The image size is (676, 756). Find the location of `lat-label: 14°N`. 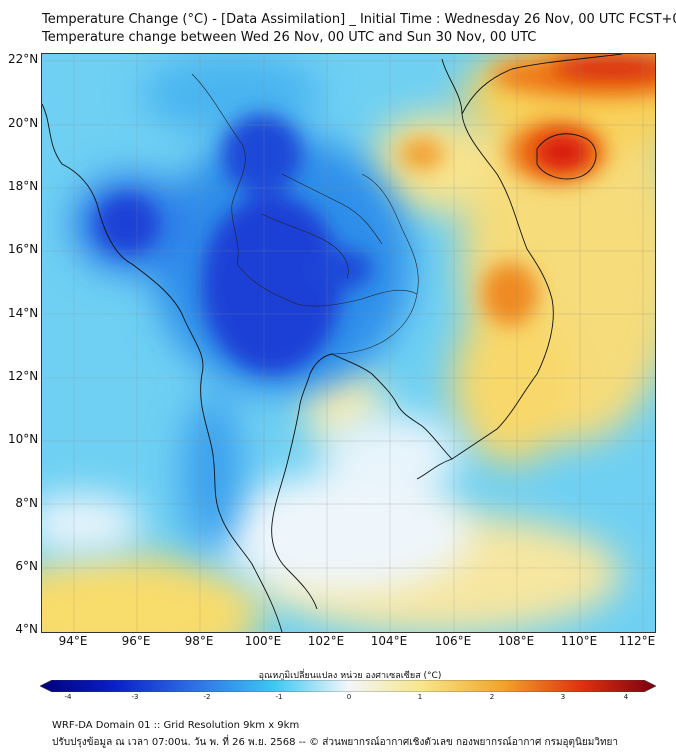

lat-label: 14°N is located at coordinates (23, 313).